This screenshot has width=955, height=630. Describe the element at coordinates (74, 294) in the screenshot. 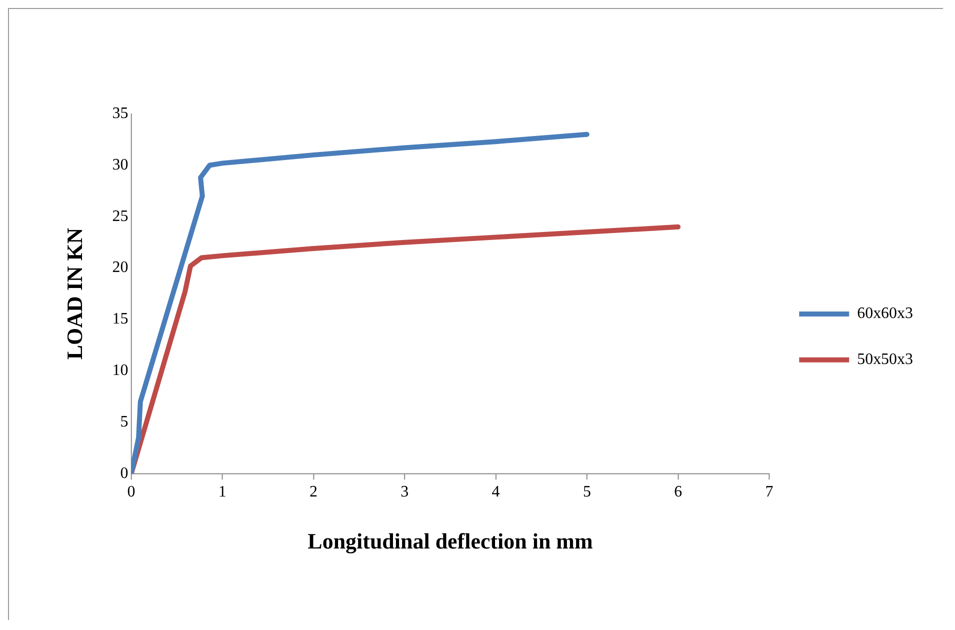

I see `y-axis-title: LOAD IN KN` at that location.